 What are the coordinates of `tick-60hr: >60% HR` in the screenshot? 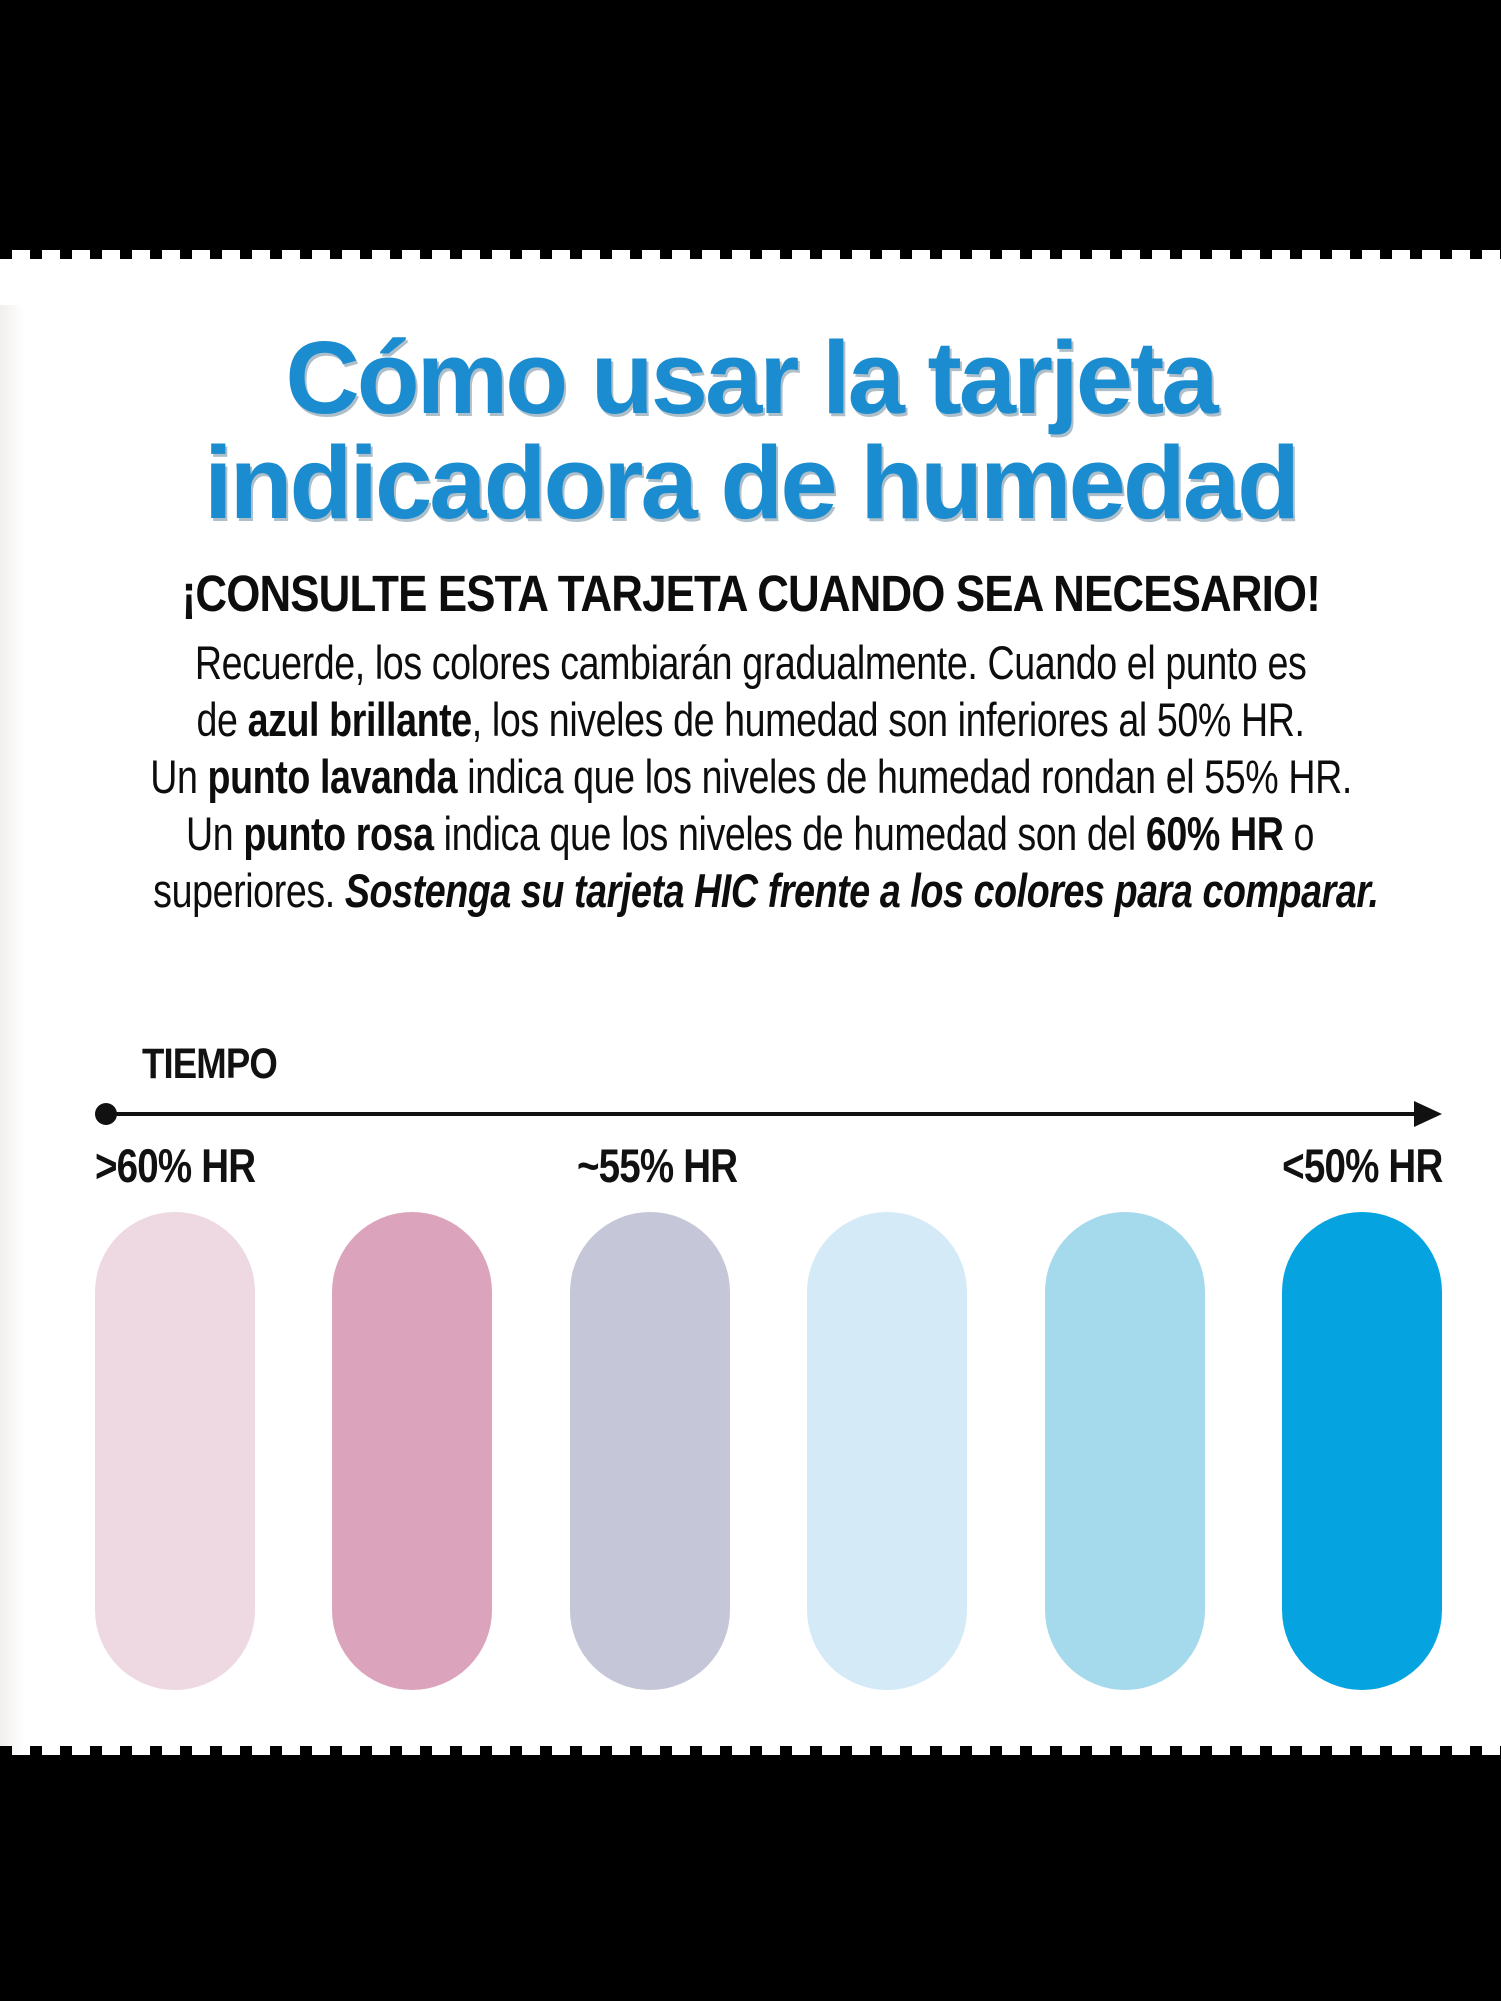 It's located at (192, 1165).